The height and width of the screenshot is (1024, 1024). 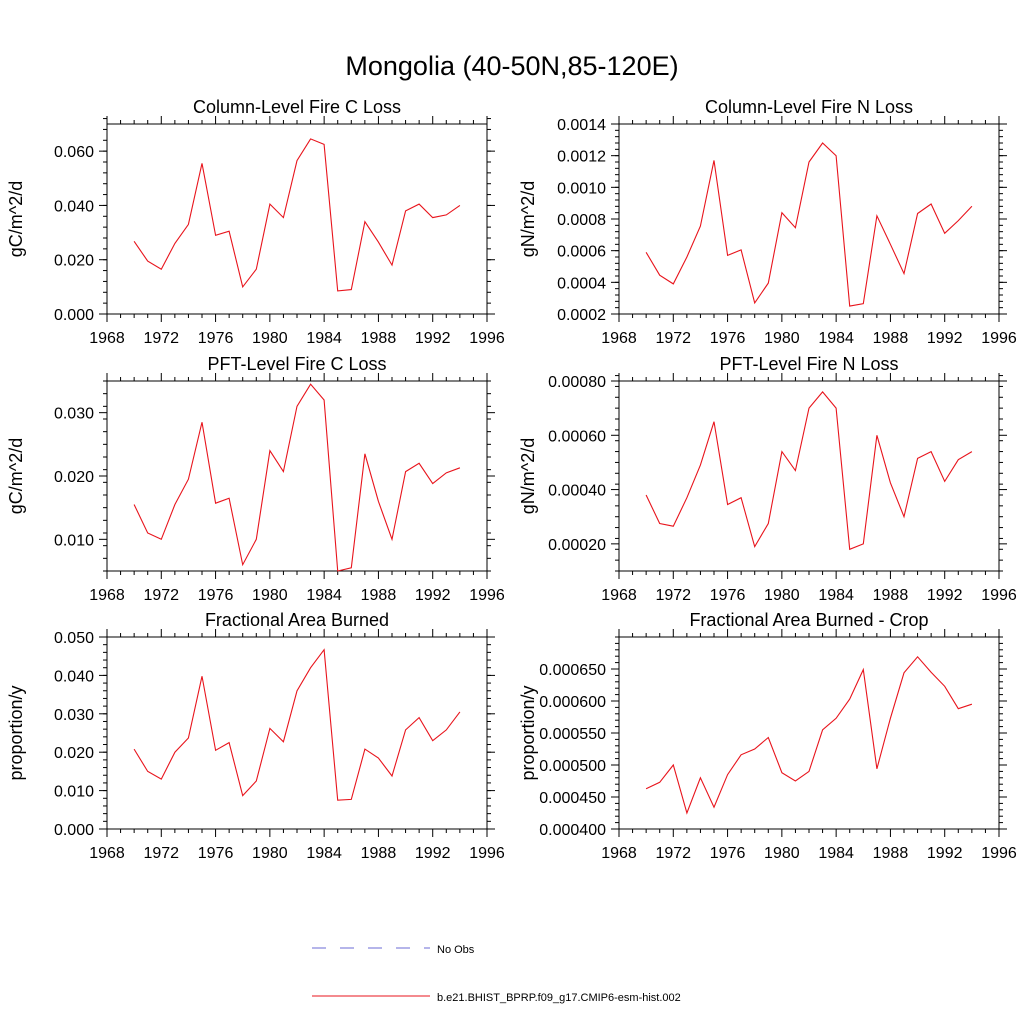 I want to click on y-tick-label: 0.000600, so click(x=572, y=702).